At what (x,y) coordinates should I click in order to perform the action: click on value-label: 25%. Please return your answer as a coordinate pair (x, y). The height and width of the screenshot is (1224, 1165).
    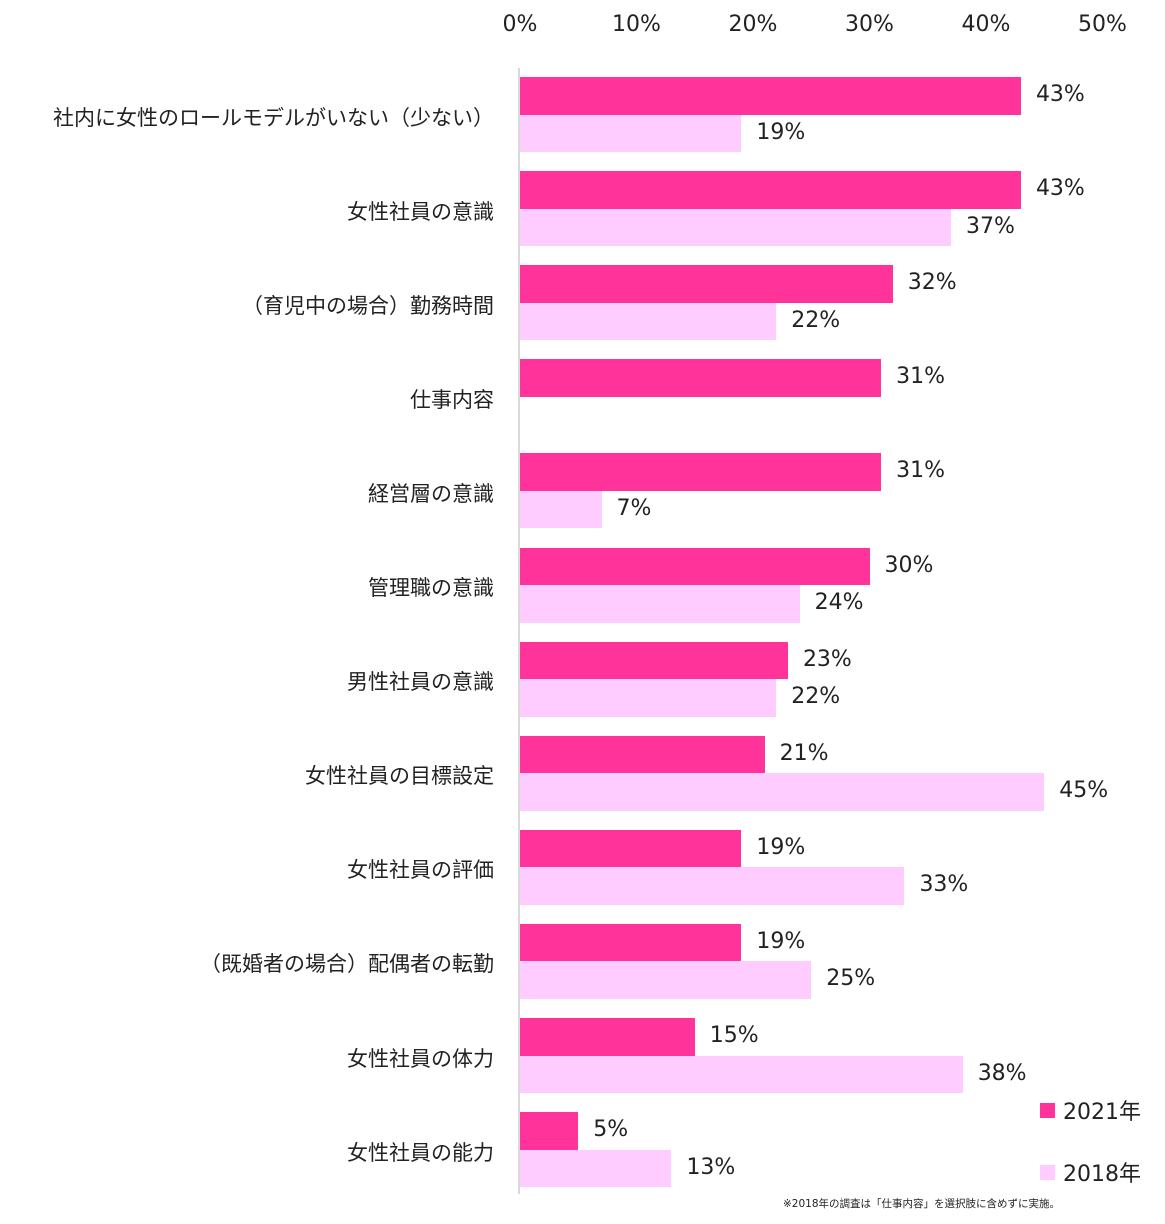
    Looking at the image, I should click on (851, 979).